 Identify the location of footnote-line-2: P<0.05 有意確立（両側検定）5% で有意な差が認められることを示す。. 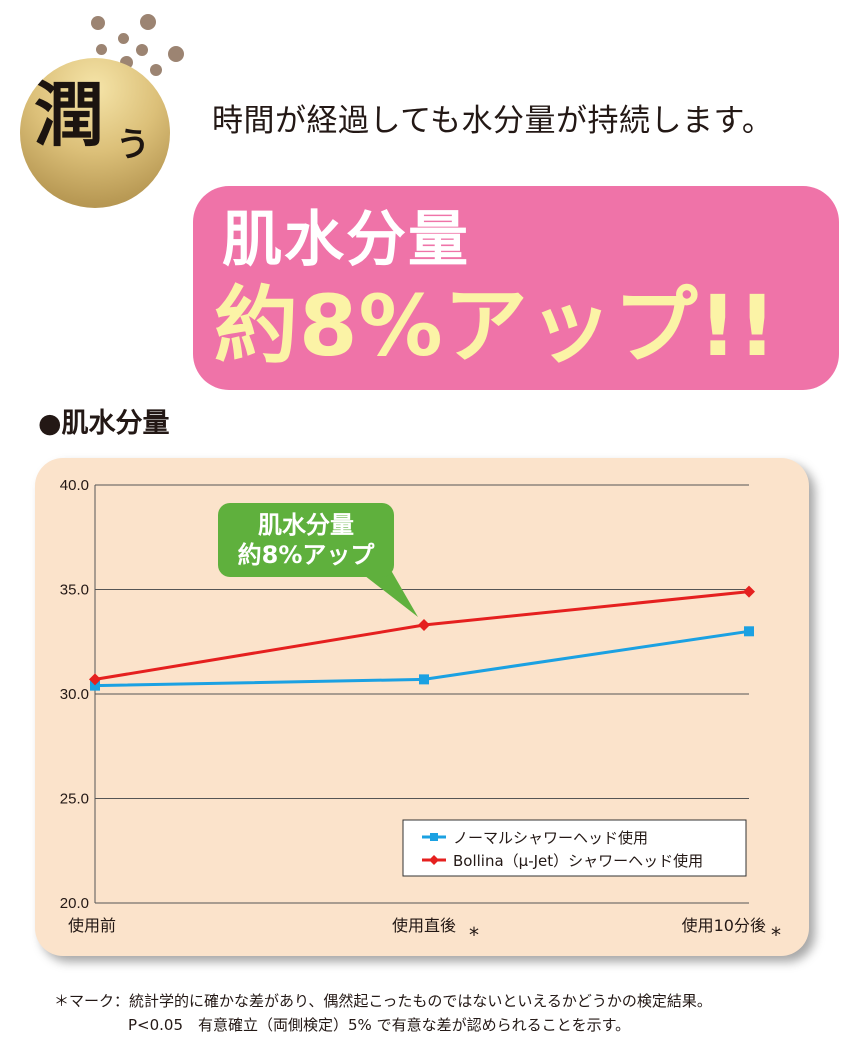
(379, 1025).